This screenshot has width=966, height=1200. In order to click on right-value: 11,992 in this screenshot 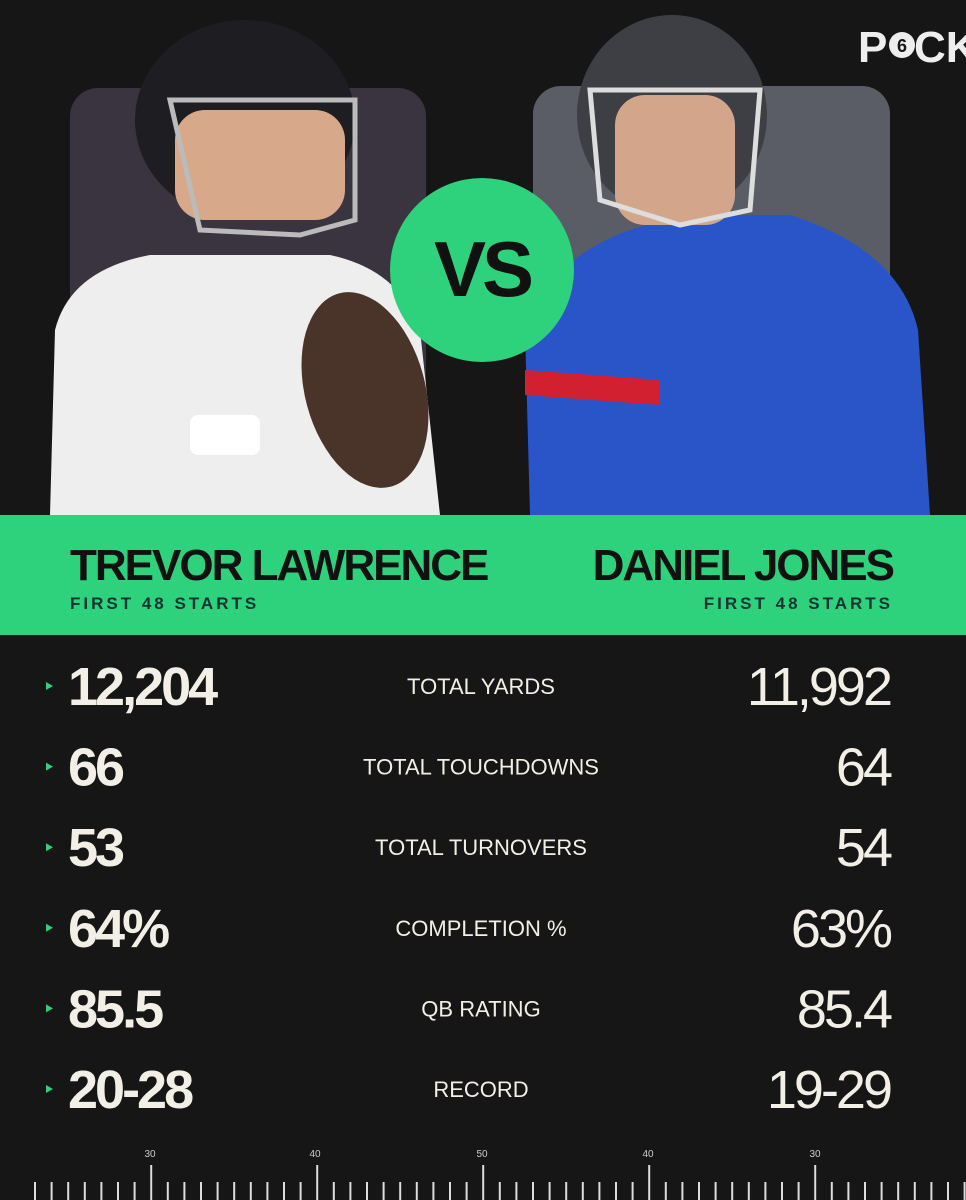, I will do `click(819, 687)`.